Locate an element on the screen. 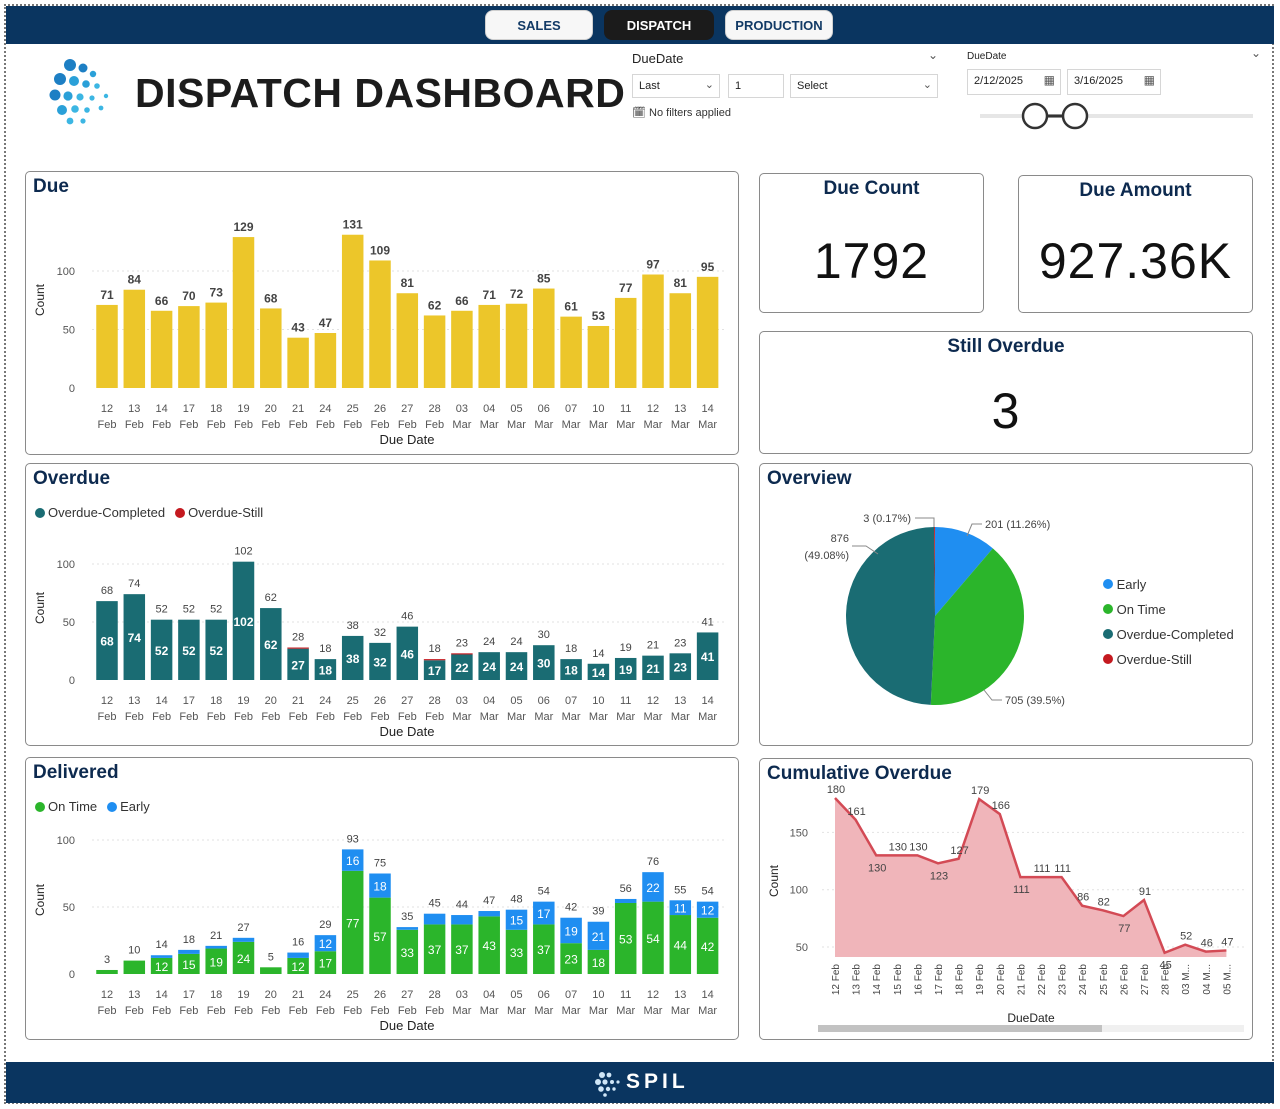 The width and height of the screenshot is (1280, 1109). end-date-value: 3/16/2025 is located at coordinates (1098, 81).